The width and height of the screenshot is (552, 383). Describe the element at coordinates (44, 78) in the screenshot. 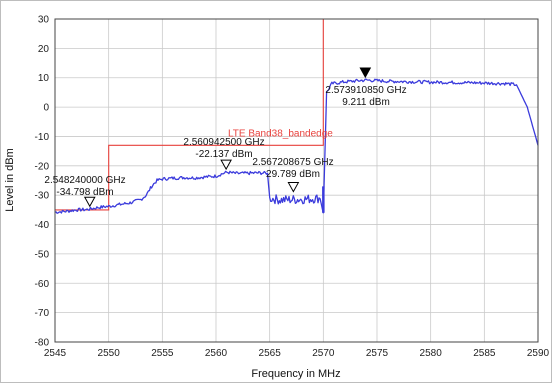

I see `y-tick-label: 10` at that location.